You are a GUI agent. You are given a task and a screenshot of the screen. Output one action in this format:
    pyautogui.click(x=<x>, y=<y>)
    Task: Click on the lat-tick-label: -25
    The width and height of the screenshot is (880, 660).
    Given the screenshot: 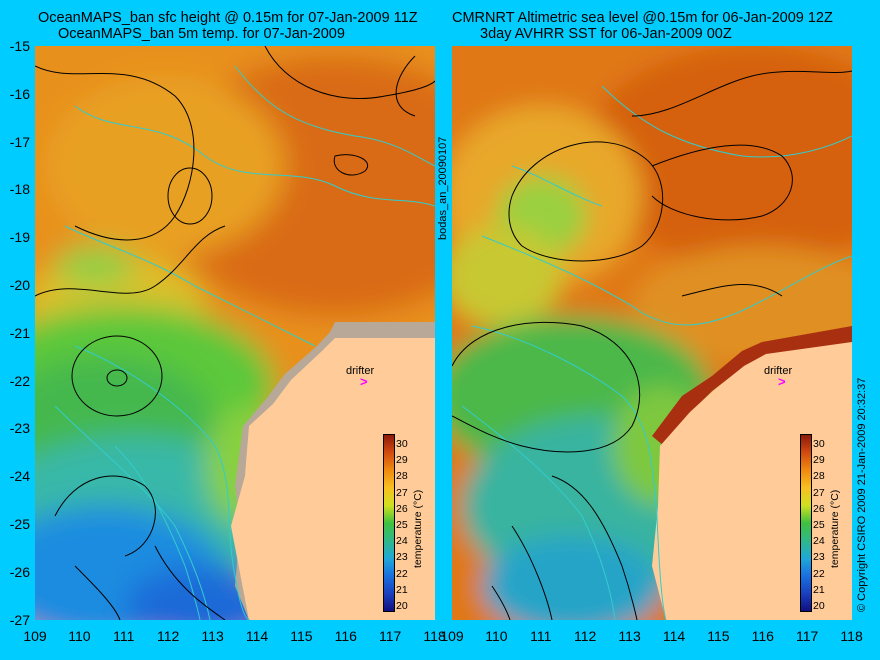 What is the action you would take?
    pyautogui.click(x=19, y=524)
    